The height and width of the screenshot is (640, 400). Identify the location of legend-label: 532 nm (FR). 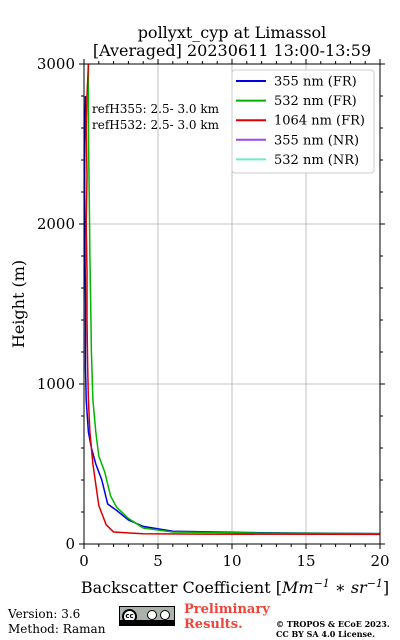
(315, 101).